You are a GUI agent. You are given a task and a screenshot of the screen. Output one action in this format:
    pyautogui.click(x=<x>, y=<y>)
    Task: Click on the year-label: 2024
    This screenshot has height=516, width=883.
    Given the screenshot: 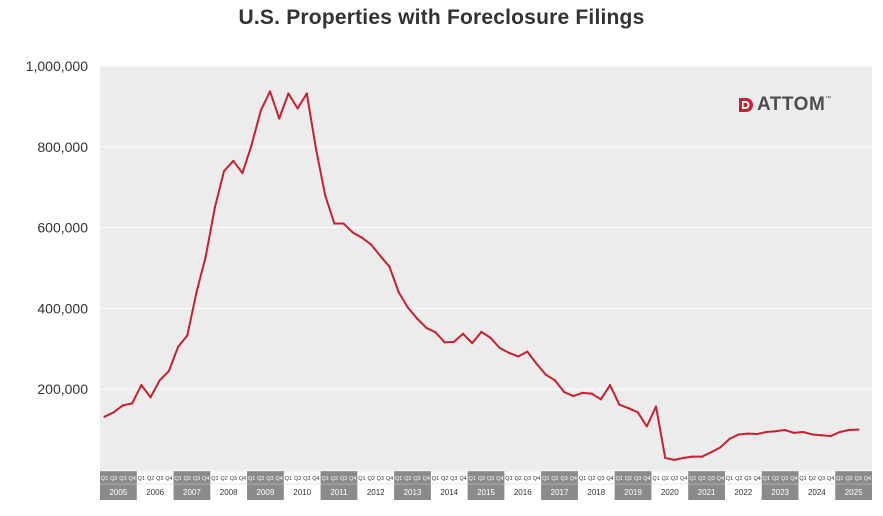 What is the action you would take?
    pyautogui.click(x=817, y=492)
    